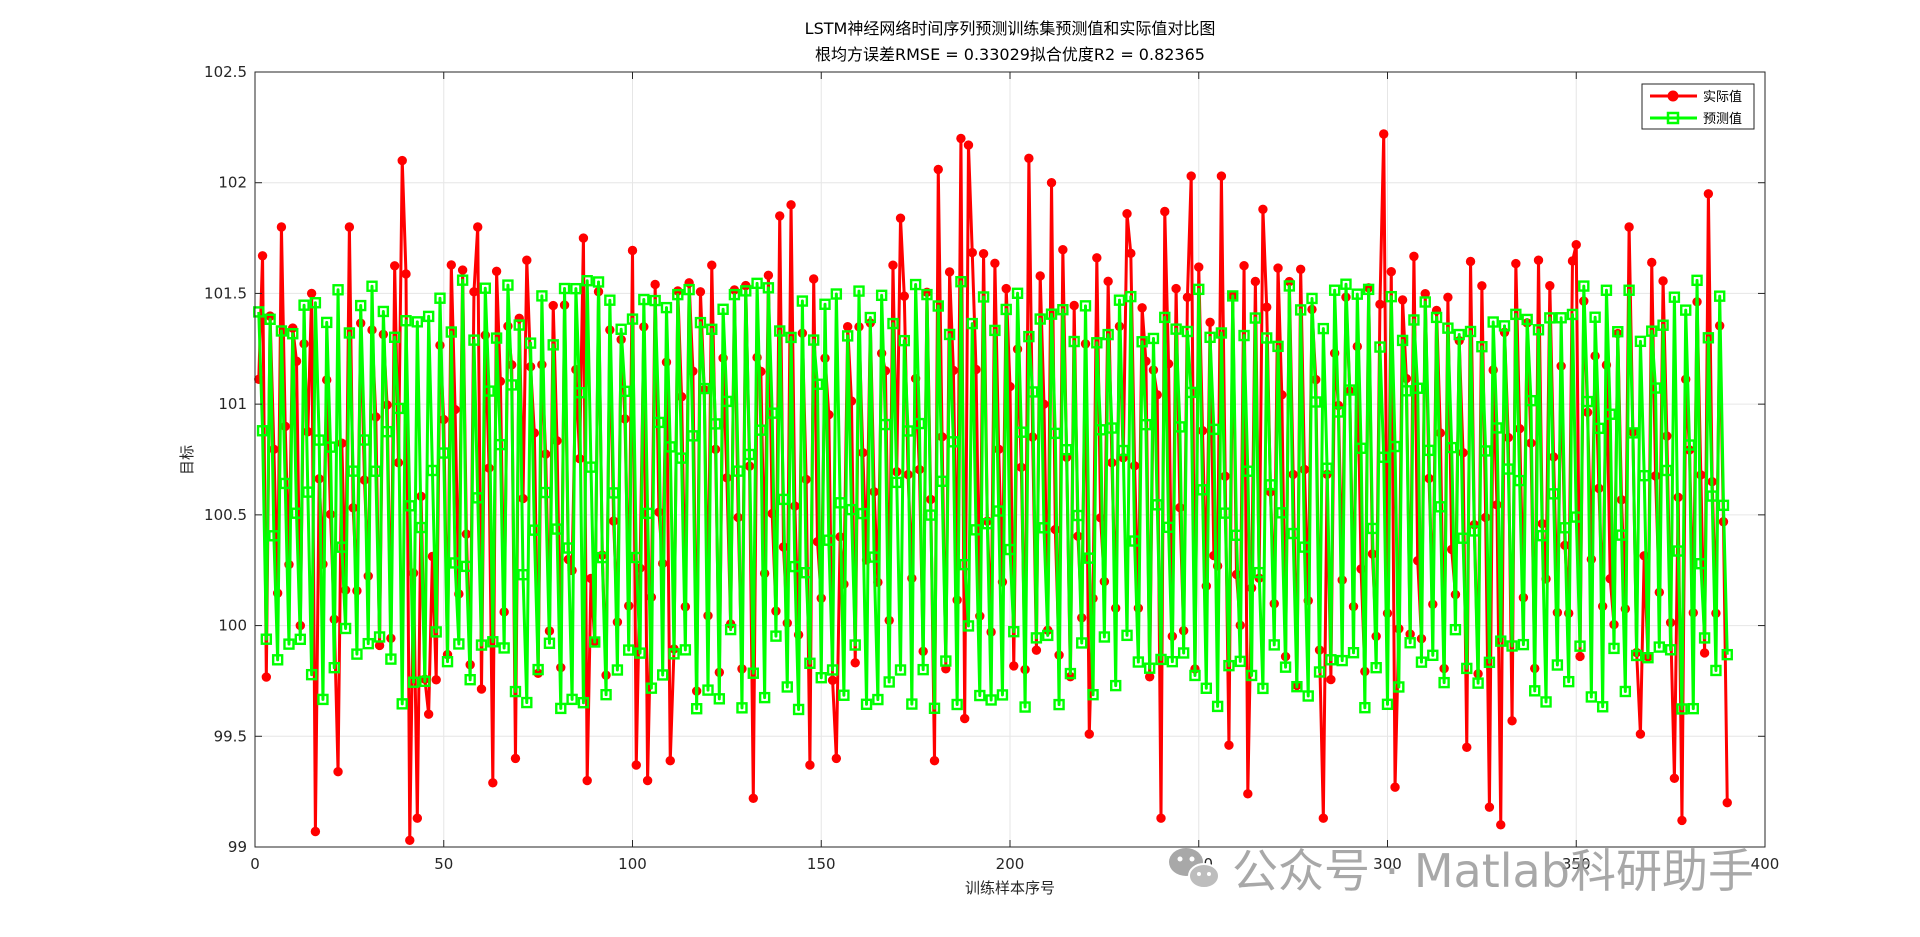 Image resolution: width=1920 pixels, height=937 pixels. I want to click on y-tick-label: 101, so click(232, 404).